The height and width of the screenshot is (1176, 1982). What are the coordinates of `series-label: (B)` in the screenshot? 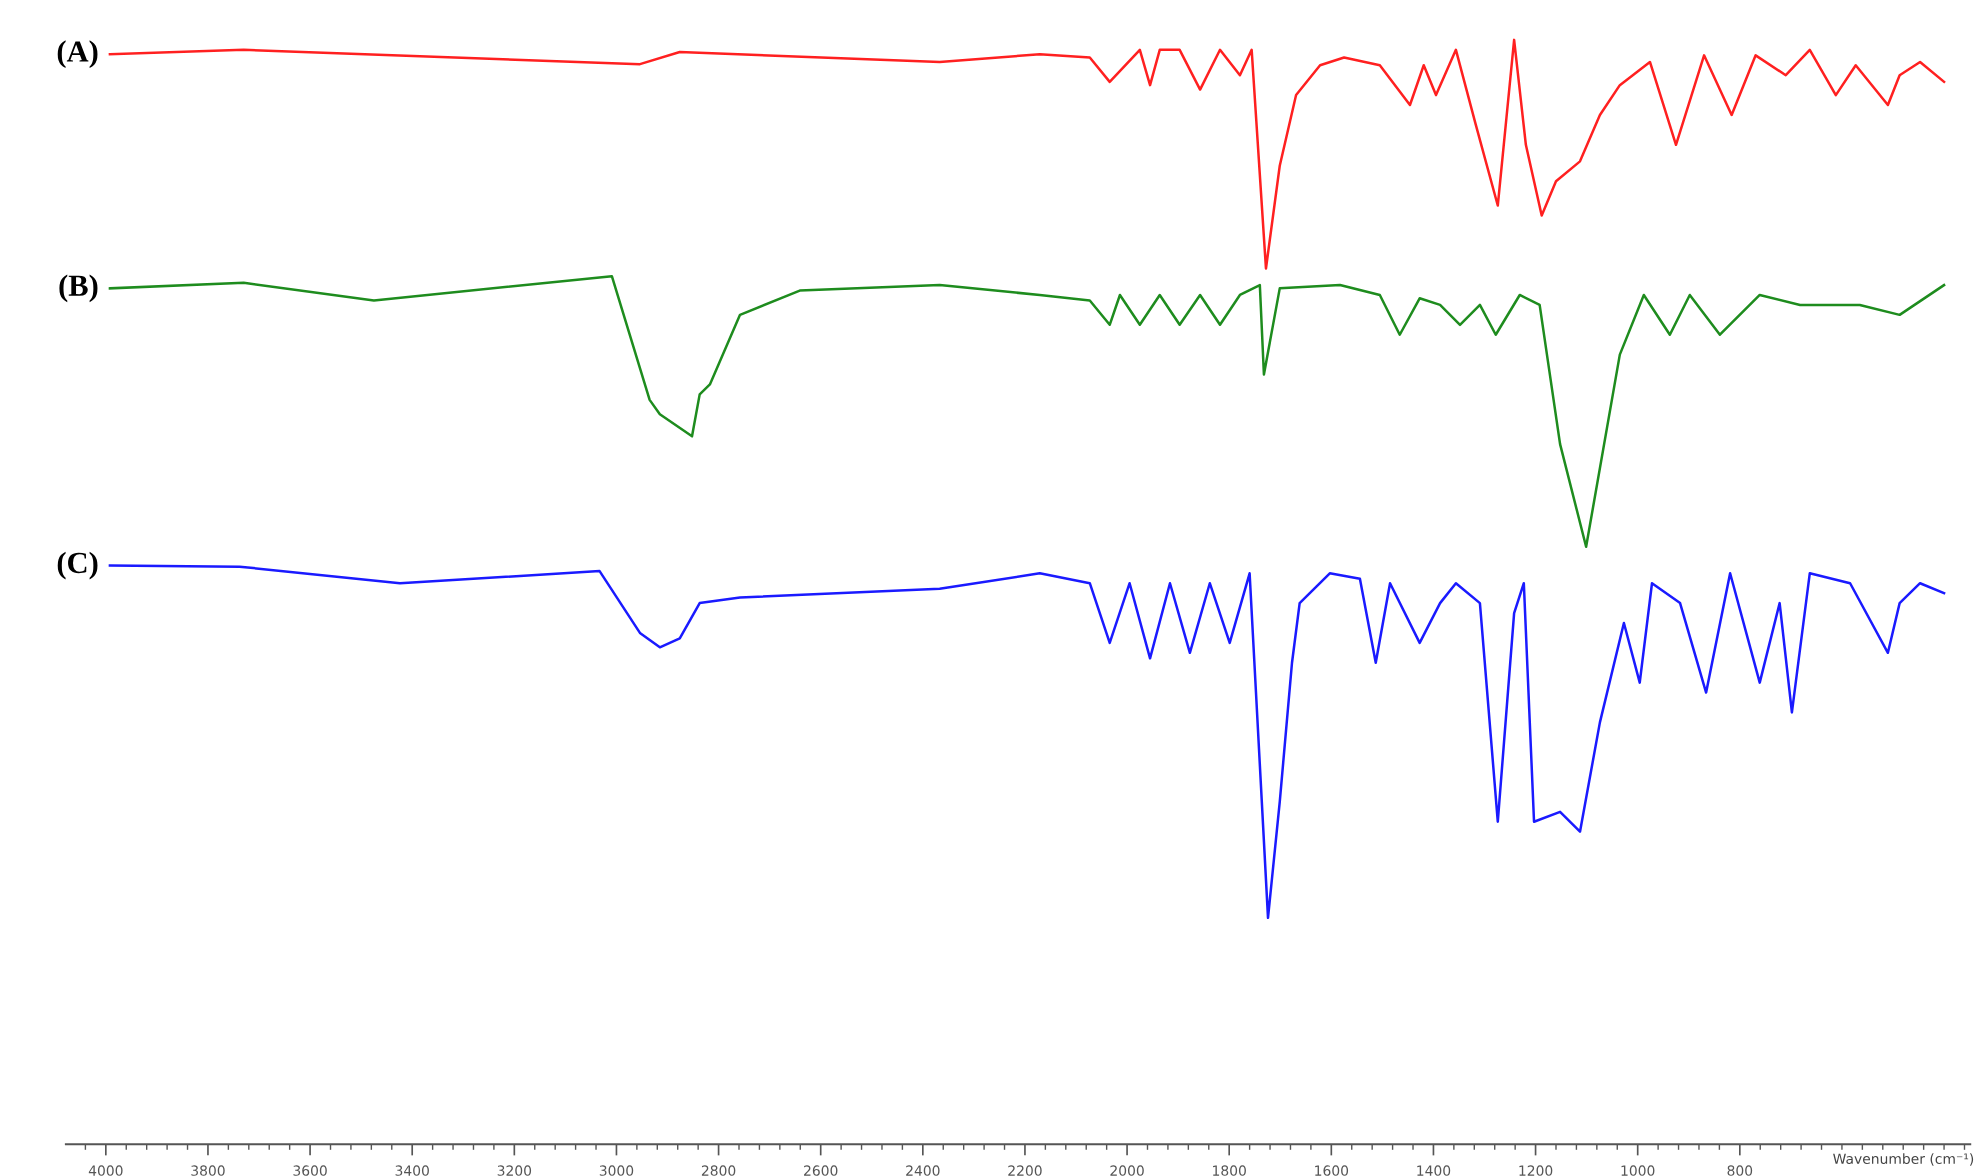 It's located at (78, 288).